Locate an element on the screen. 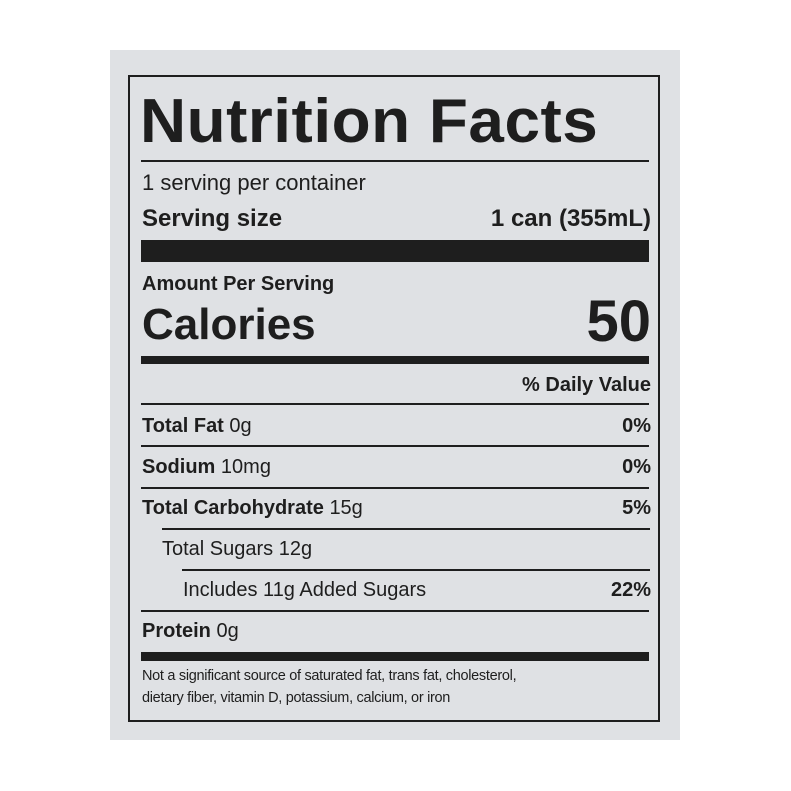  nutrient-name: Sodium is located at coordinates (179, 467).